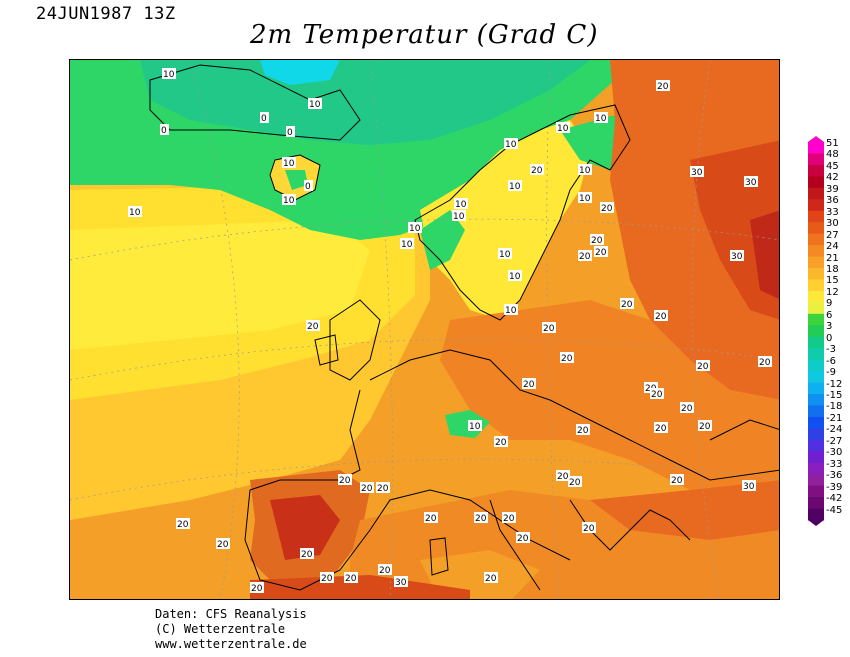  I want to click on colorbar-tick-label: -39, so click(834, 487).